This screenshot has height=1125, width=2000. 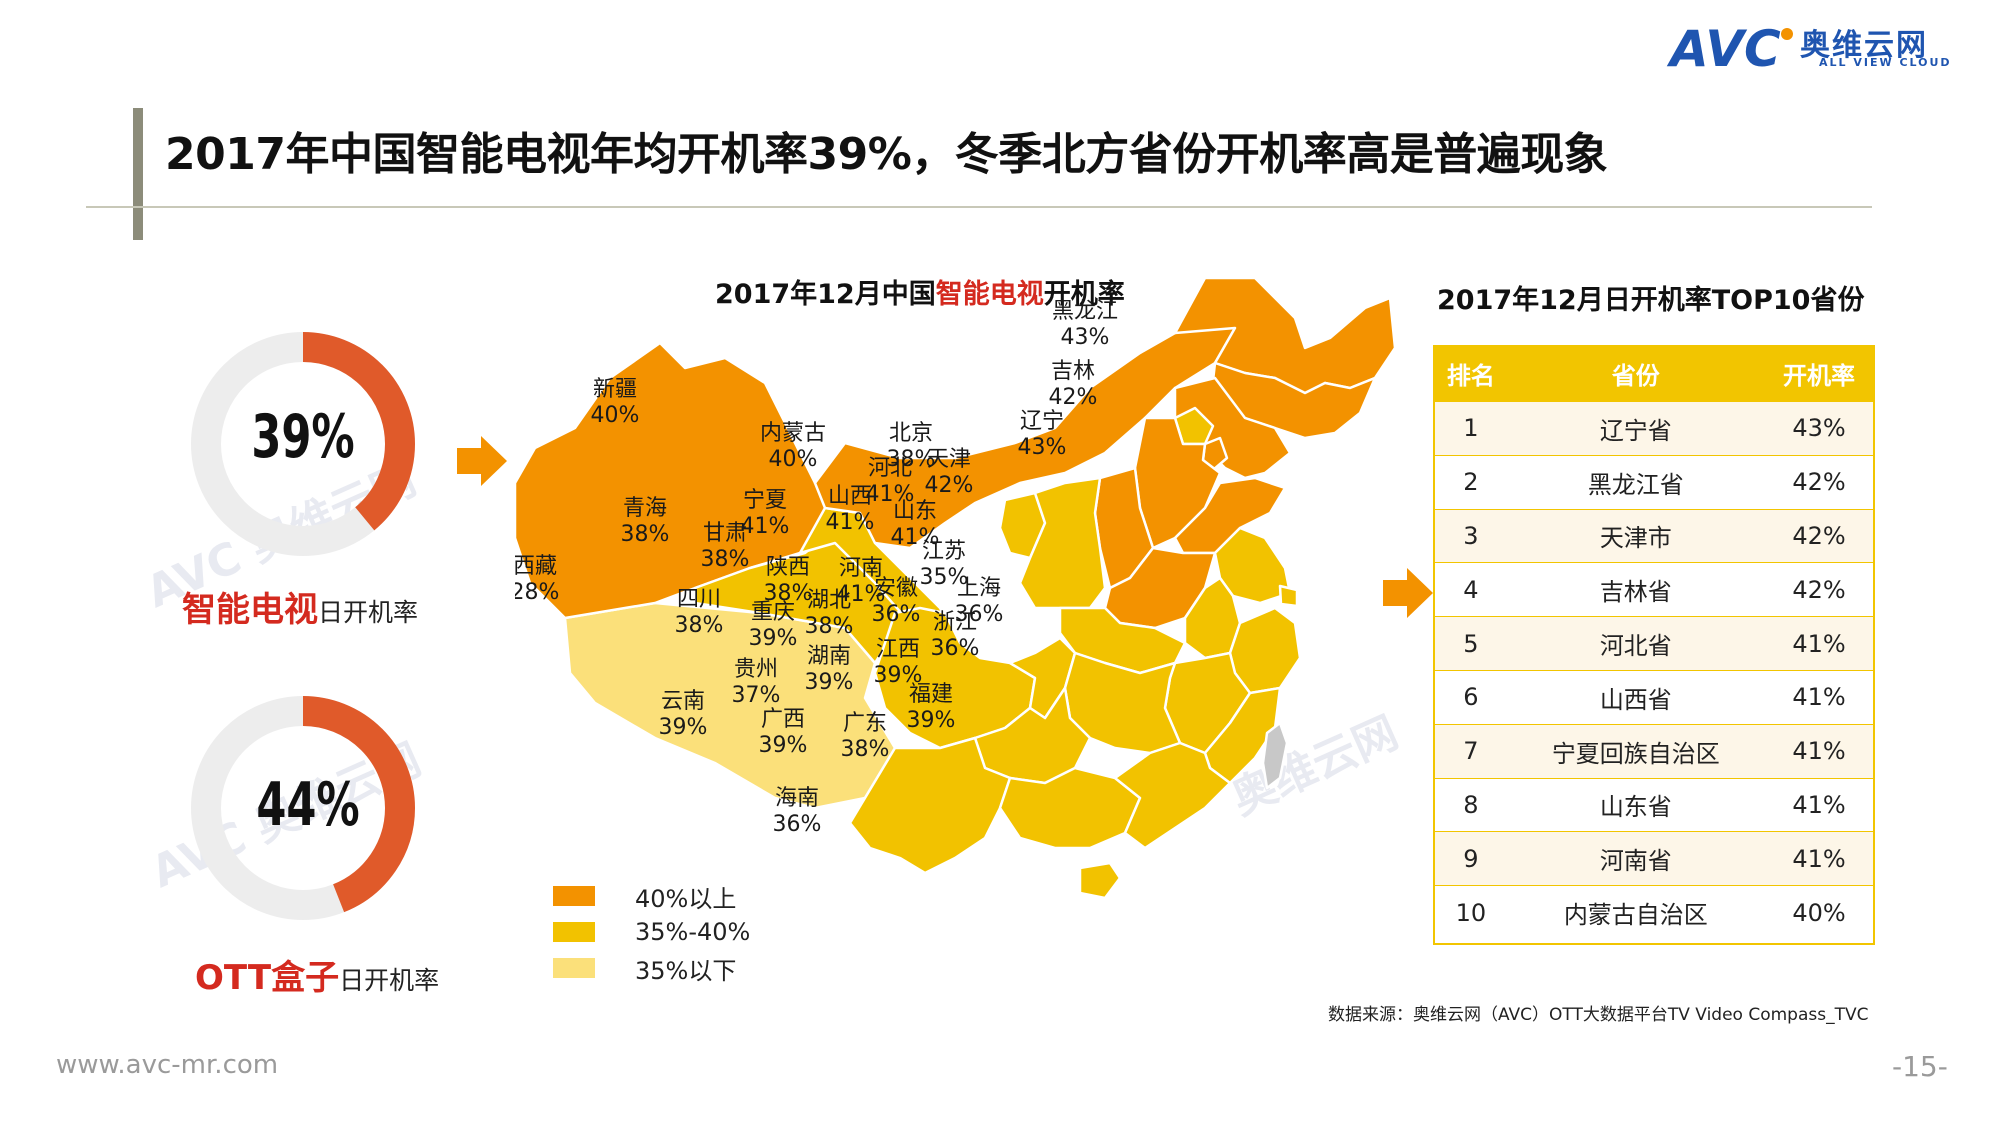 What do you see at coordinates (138, 174) in the screenshot?
I see `title-accent-bar` at bounding box center [138, 174].